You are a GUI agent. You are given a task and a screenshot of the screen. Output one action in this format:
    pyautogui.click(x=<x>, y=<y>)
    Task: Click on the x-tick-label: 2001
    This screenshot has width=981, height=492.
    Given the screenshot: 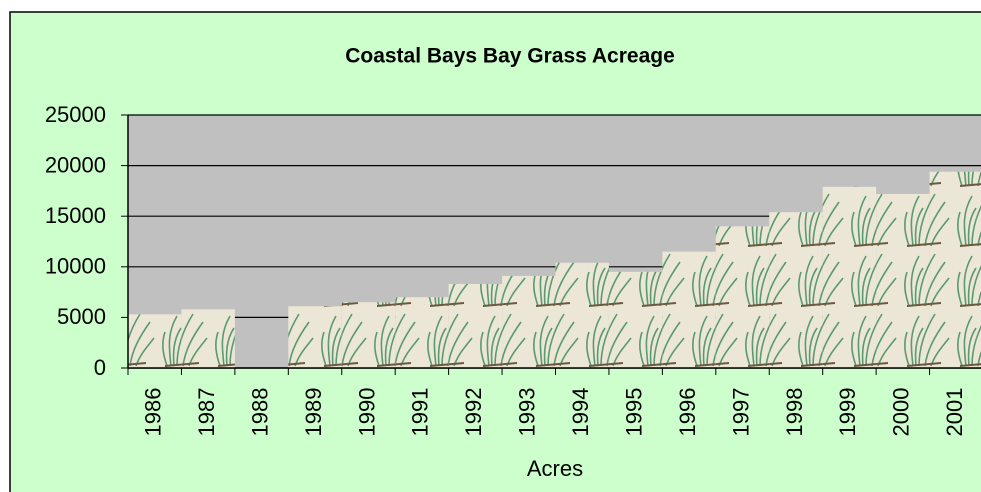 What is the action you would take?
    pyautogui.click(x=954, y=412)
    